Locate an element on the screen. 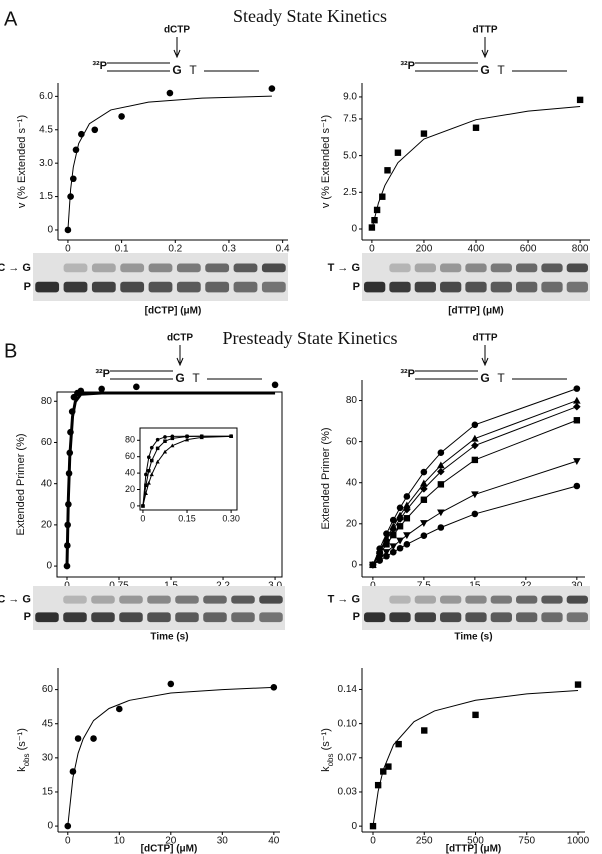  y-tick-label: 60 is located at coordinates (130, 456).